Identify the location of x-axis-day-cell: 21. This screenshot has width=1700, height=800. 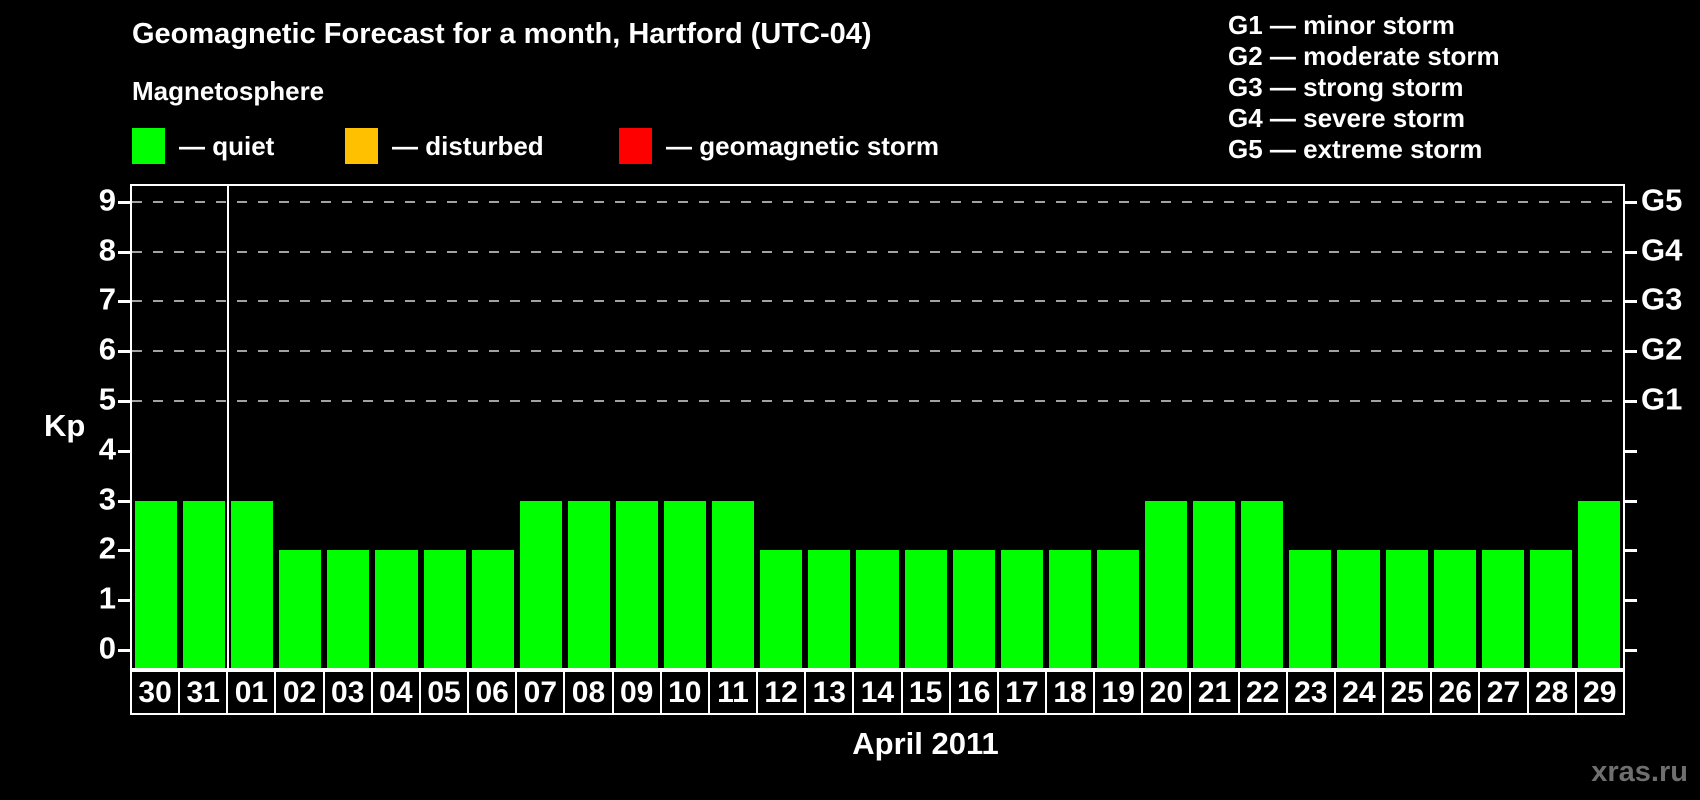
(1214, 692).